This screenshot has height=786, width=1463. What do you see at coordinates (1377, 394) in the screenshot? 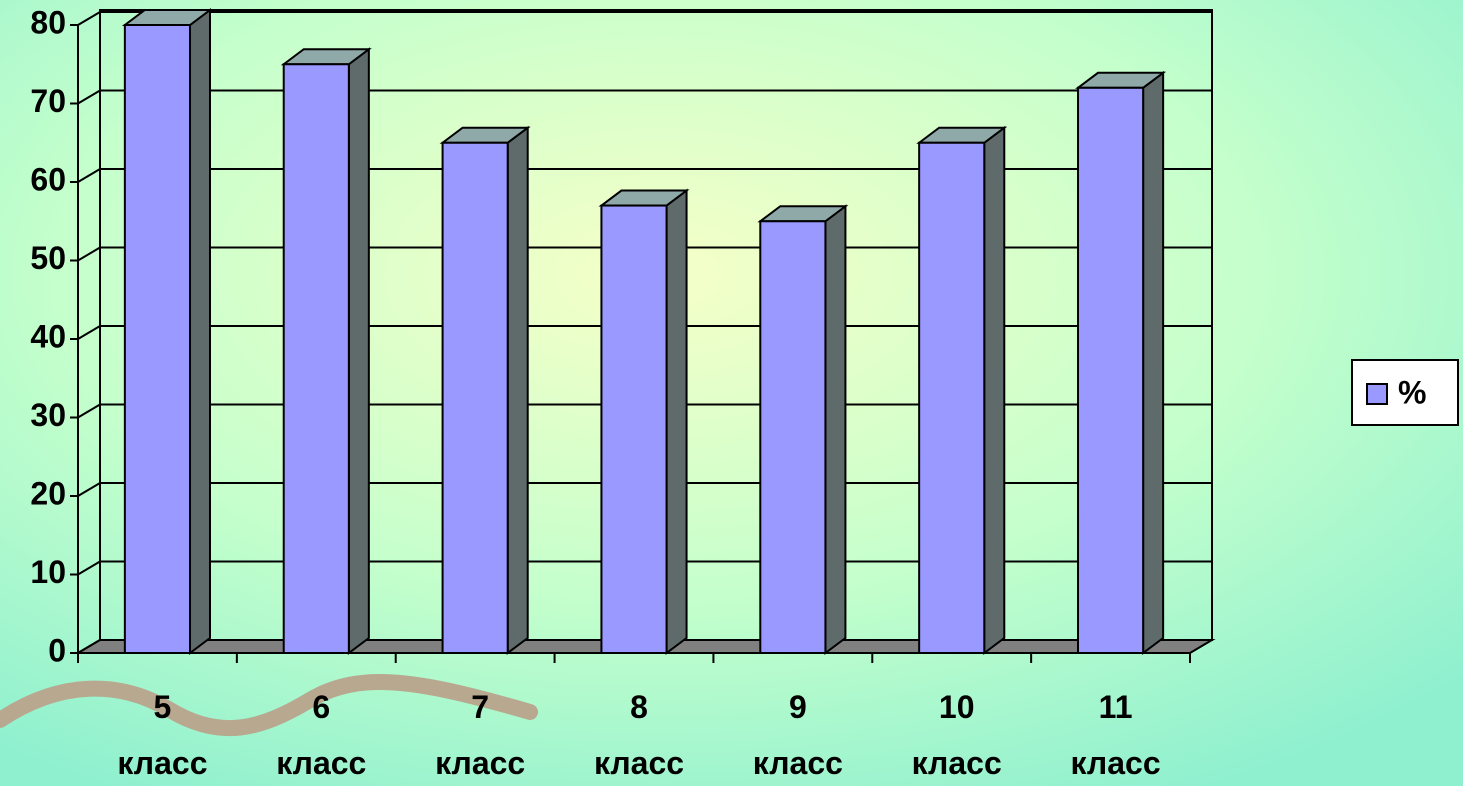
I see `legend-swatch` at bounding box center [1377, 394].